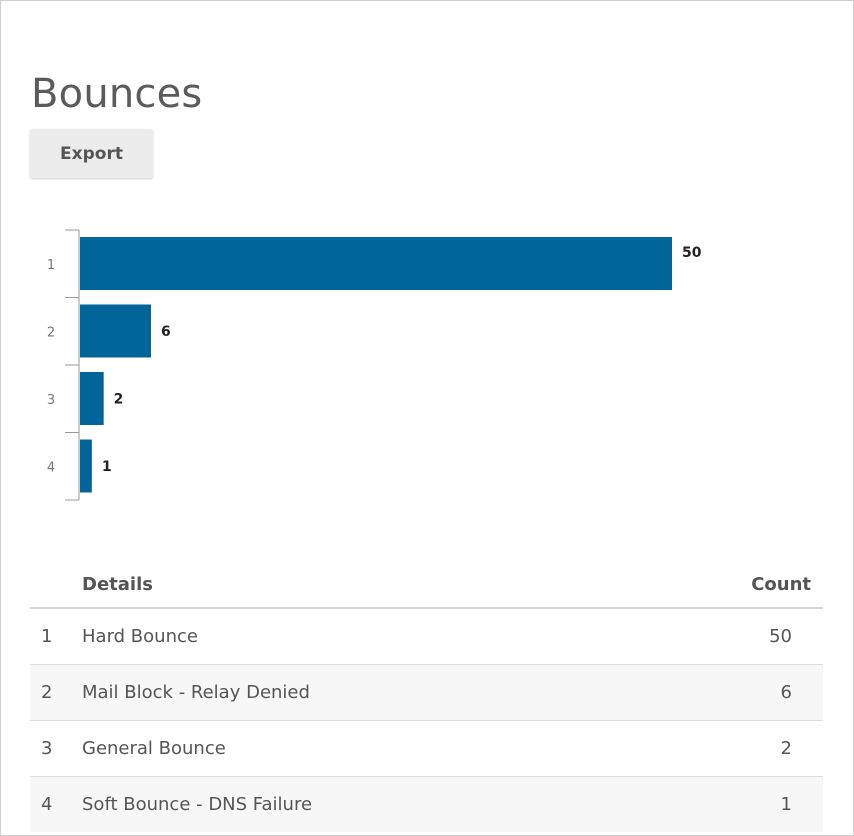  I want to click on row-count: 50, so click(734, 636).